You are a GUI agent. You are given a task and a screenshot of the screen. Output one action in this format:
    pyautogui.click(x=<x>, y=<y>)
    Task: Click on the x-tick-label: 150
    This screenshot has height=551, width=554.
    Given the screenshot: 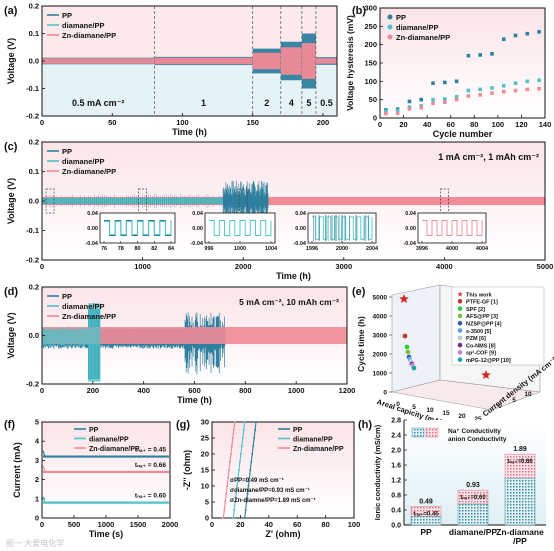 What is the action you would take?
    pyautogui.click(x=252, y=122)
    